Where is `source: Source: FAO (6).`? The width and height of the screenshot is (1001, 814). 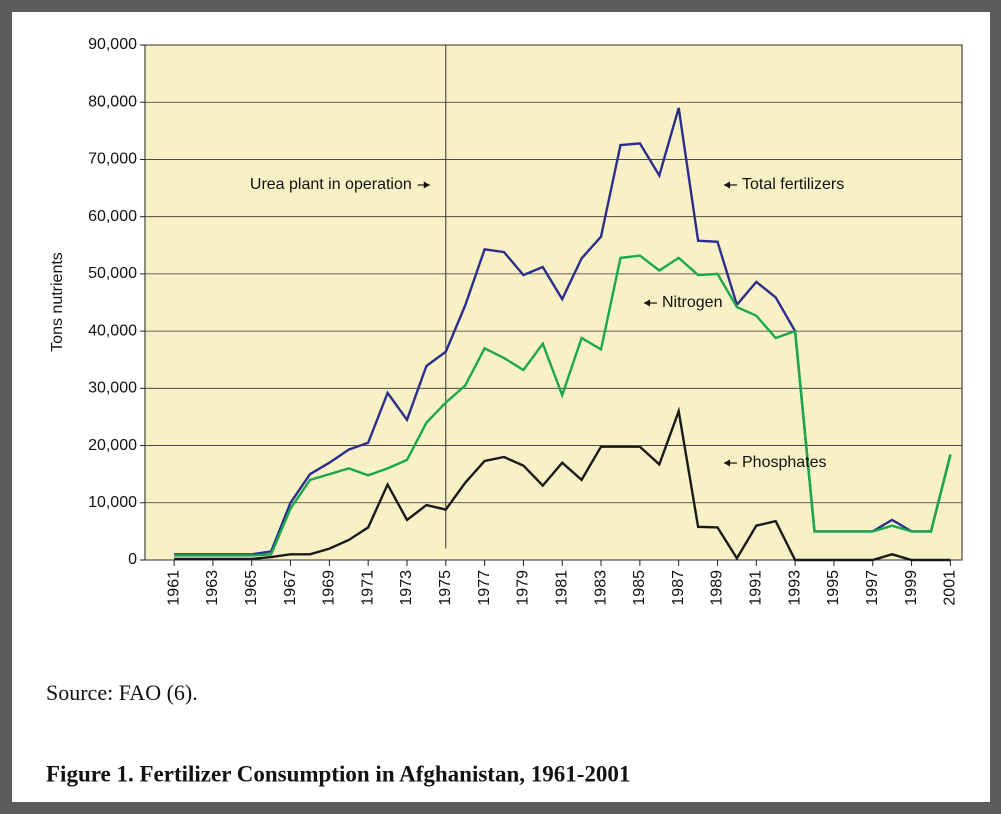
source: Source: FAO (6). is located at coordinates (122, 692).